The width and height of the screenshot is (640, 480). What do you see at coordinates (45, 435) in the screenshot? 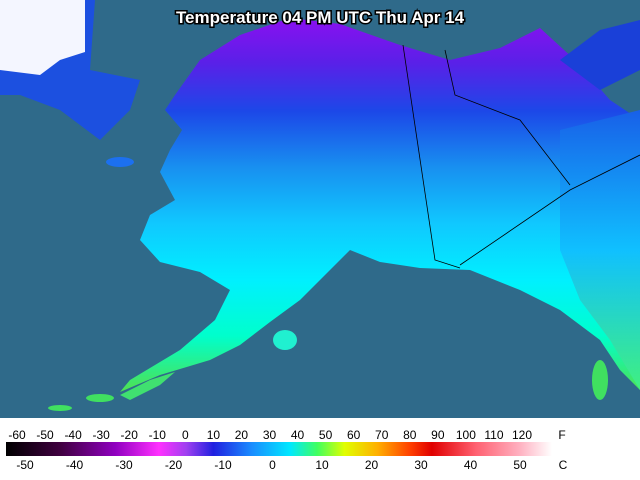
I see `f-label: -50` at bounding box center [45, 435].